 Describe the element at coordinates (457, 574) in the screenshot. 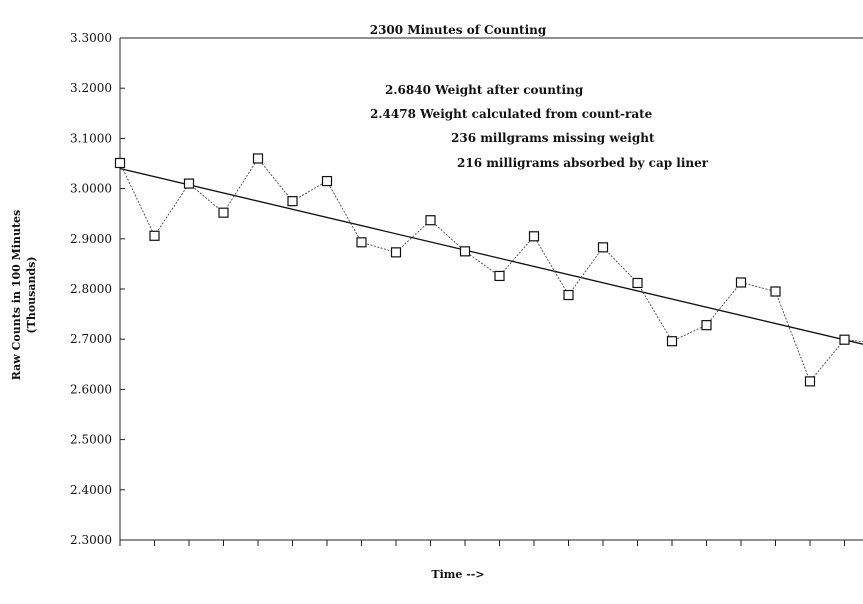

I see `x-axis-title: Time -->` at that location.